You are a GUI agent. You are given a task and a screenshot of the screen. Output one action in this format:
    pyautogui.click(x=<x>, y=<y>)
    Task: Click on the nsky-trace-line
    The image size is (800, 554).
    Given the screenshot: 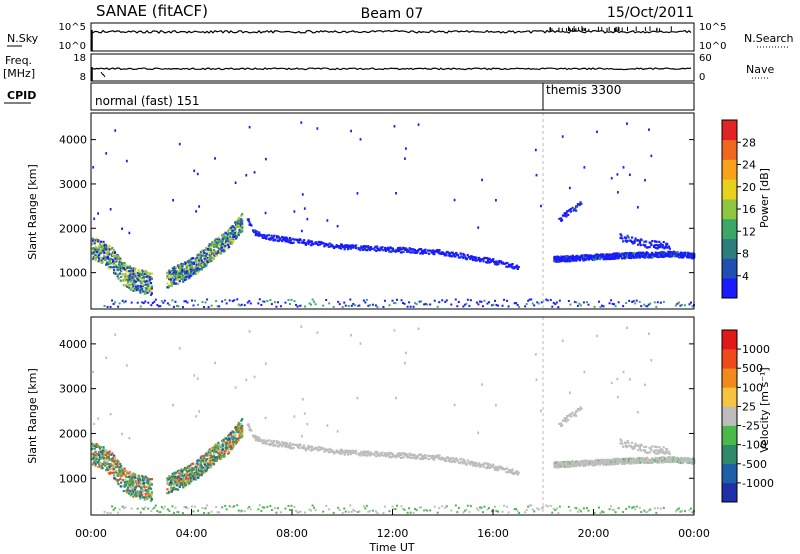 What is the action you would take?
    pyautogui.click(x=392, y=31)
    